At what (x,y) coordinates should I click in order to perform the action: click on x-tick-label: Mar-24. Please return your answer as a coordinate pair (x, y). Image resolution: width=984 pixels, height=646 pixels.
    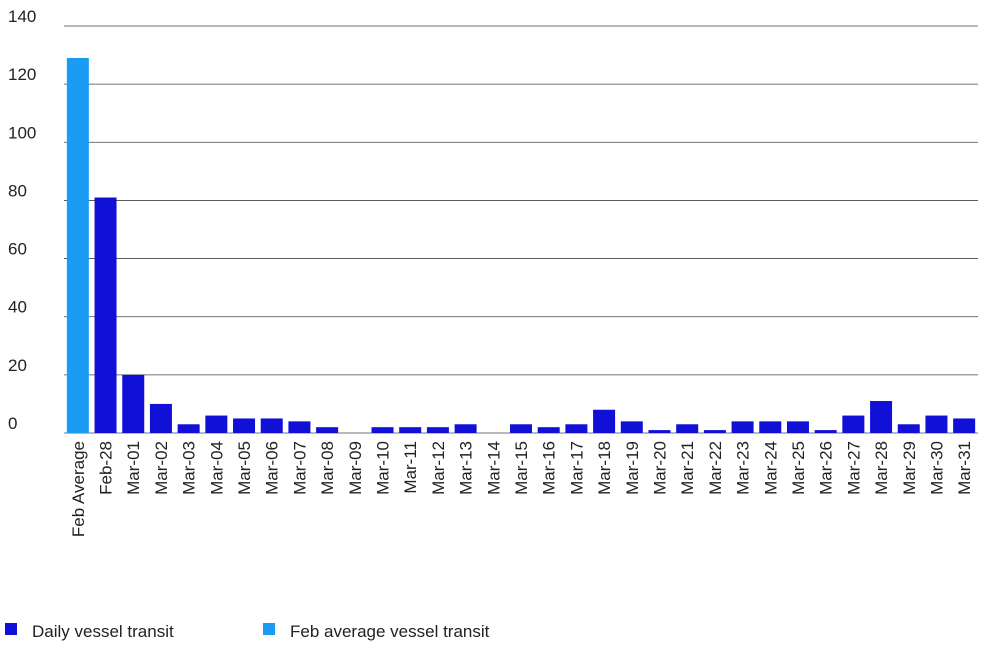
    Looking at the image, I should click on (770, 468).